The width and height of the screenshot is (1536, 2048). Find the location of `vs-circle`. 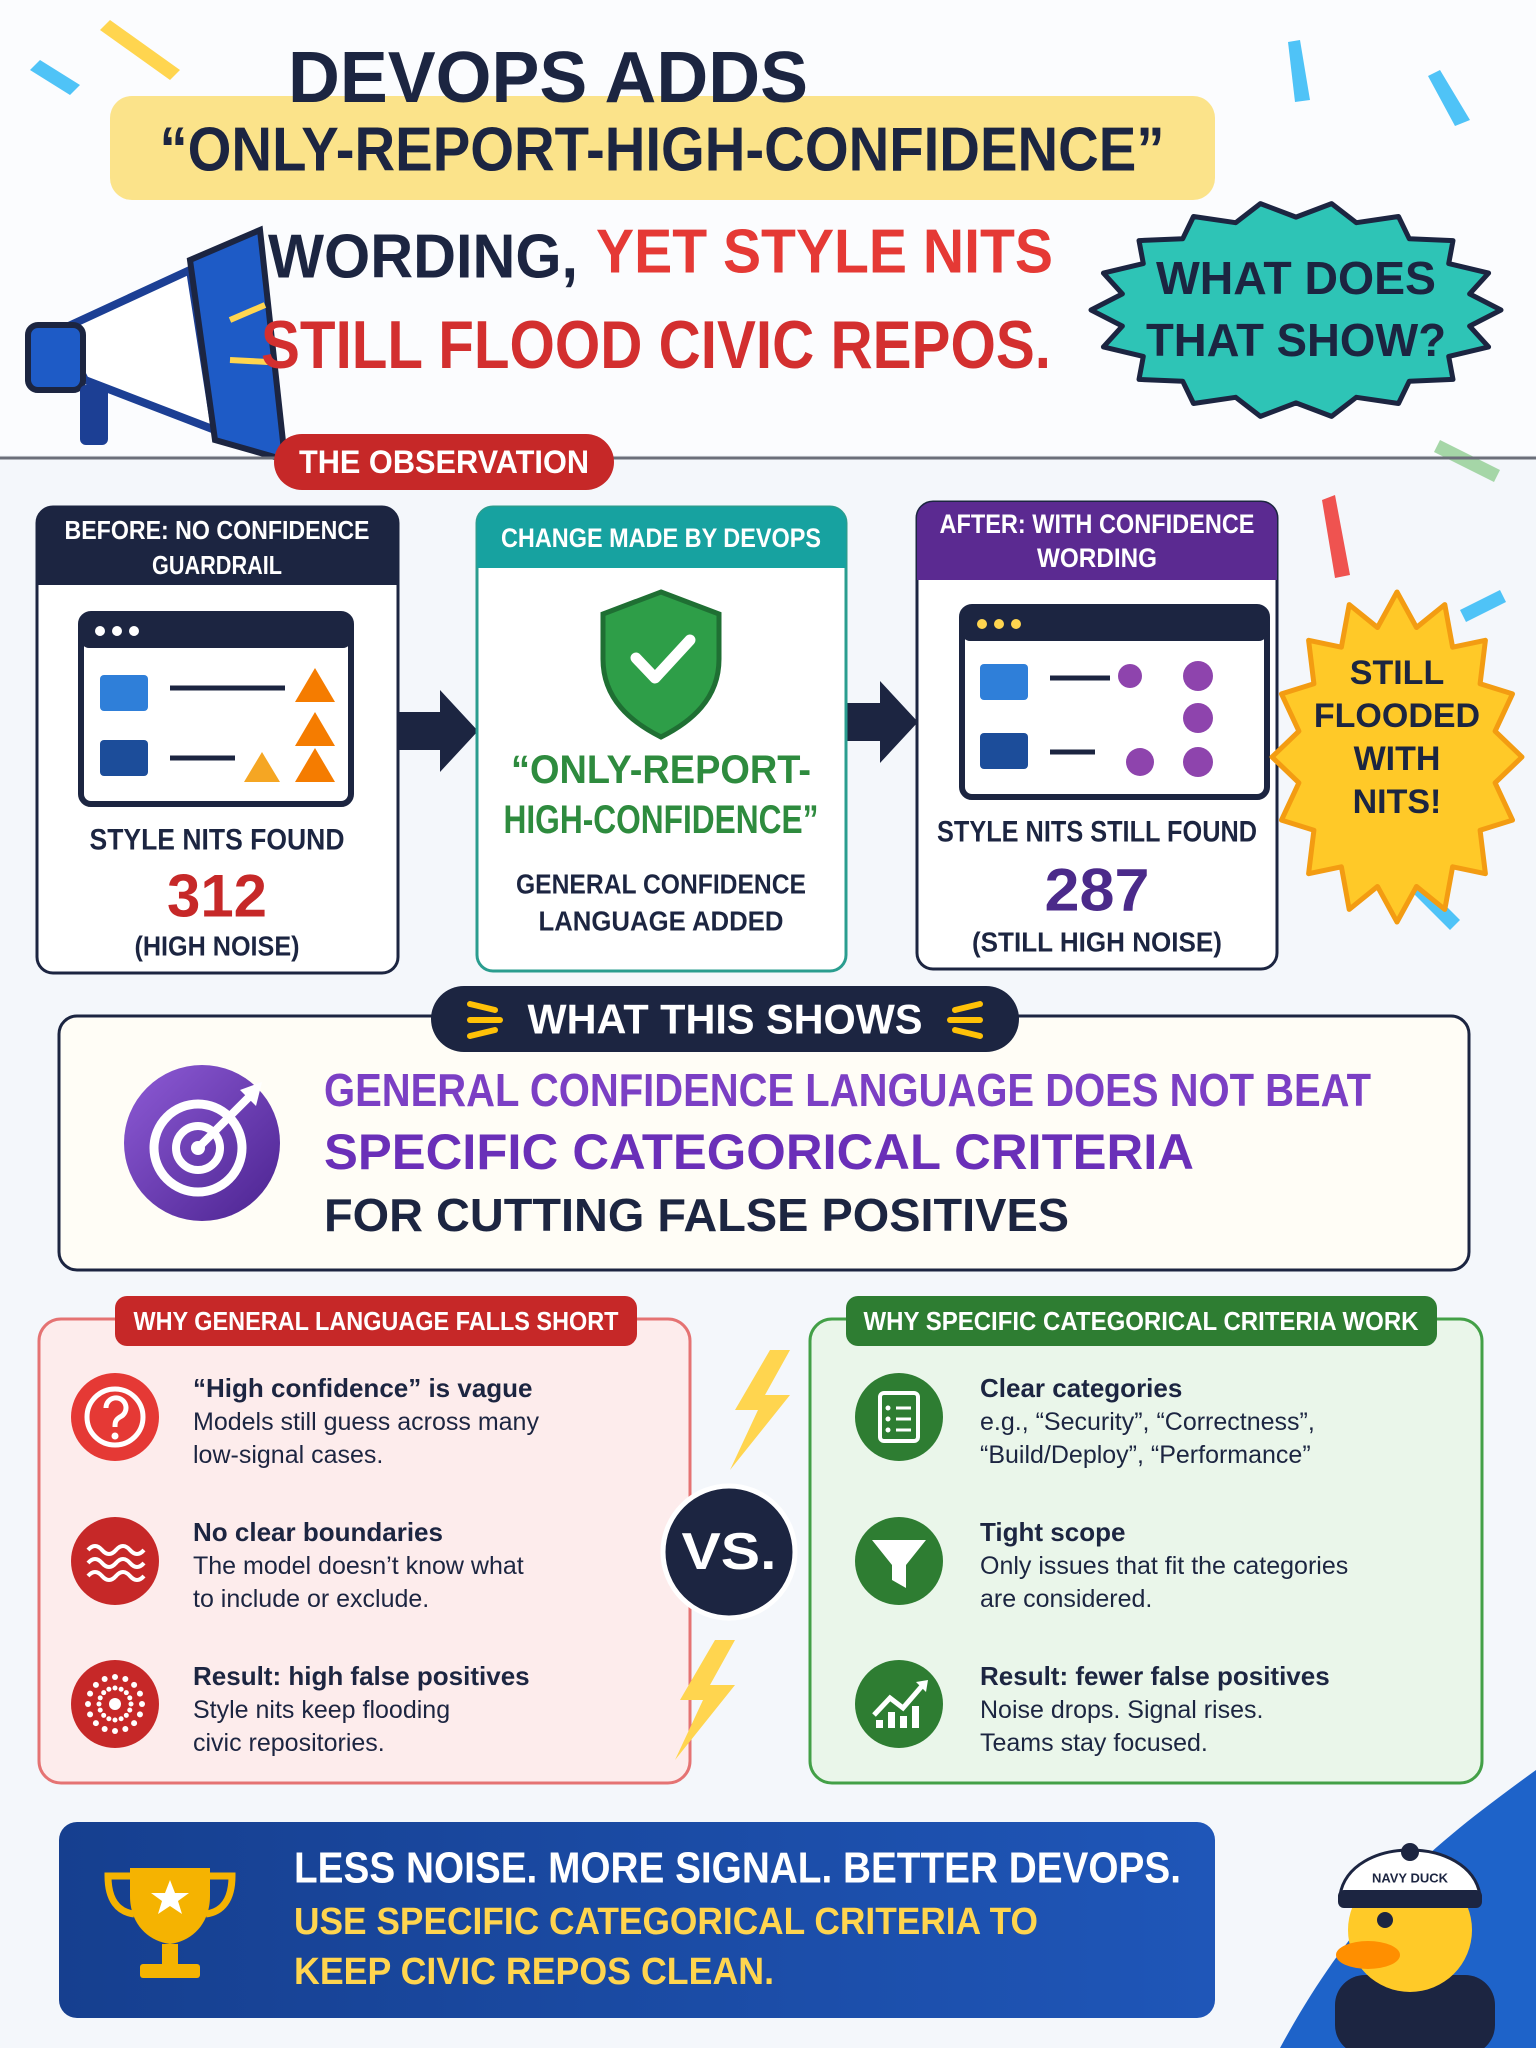

vs-circle is located at coordinates (729, 1552).